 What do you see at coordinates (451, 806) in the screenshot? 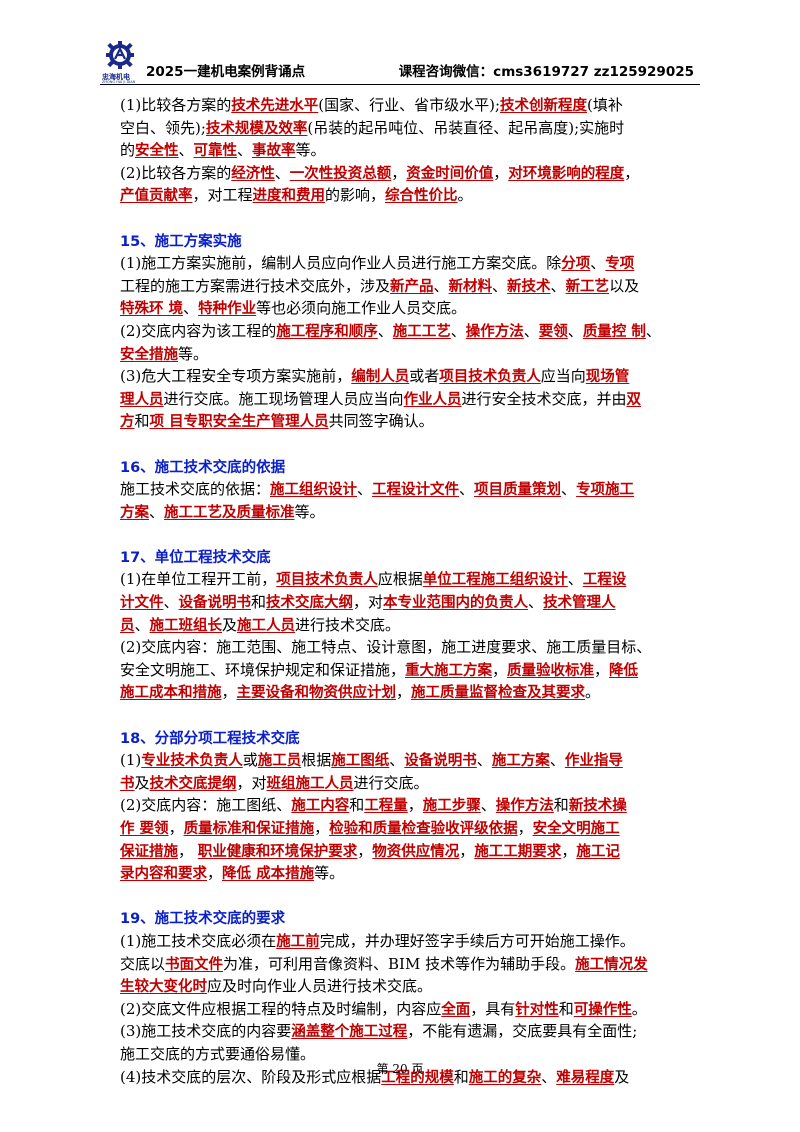
I see `key-term: 施工步骤` at bounding box center [451, 806].